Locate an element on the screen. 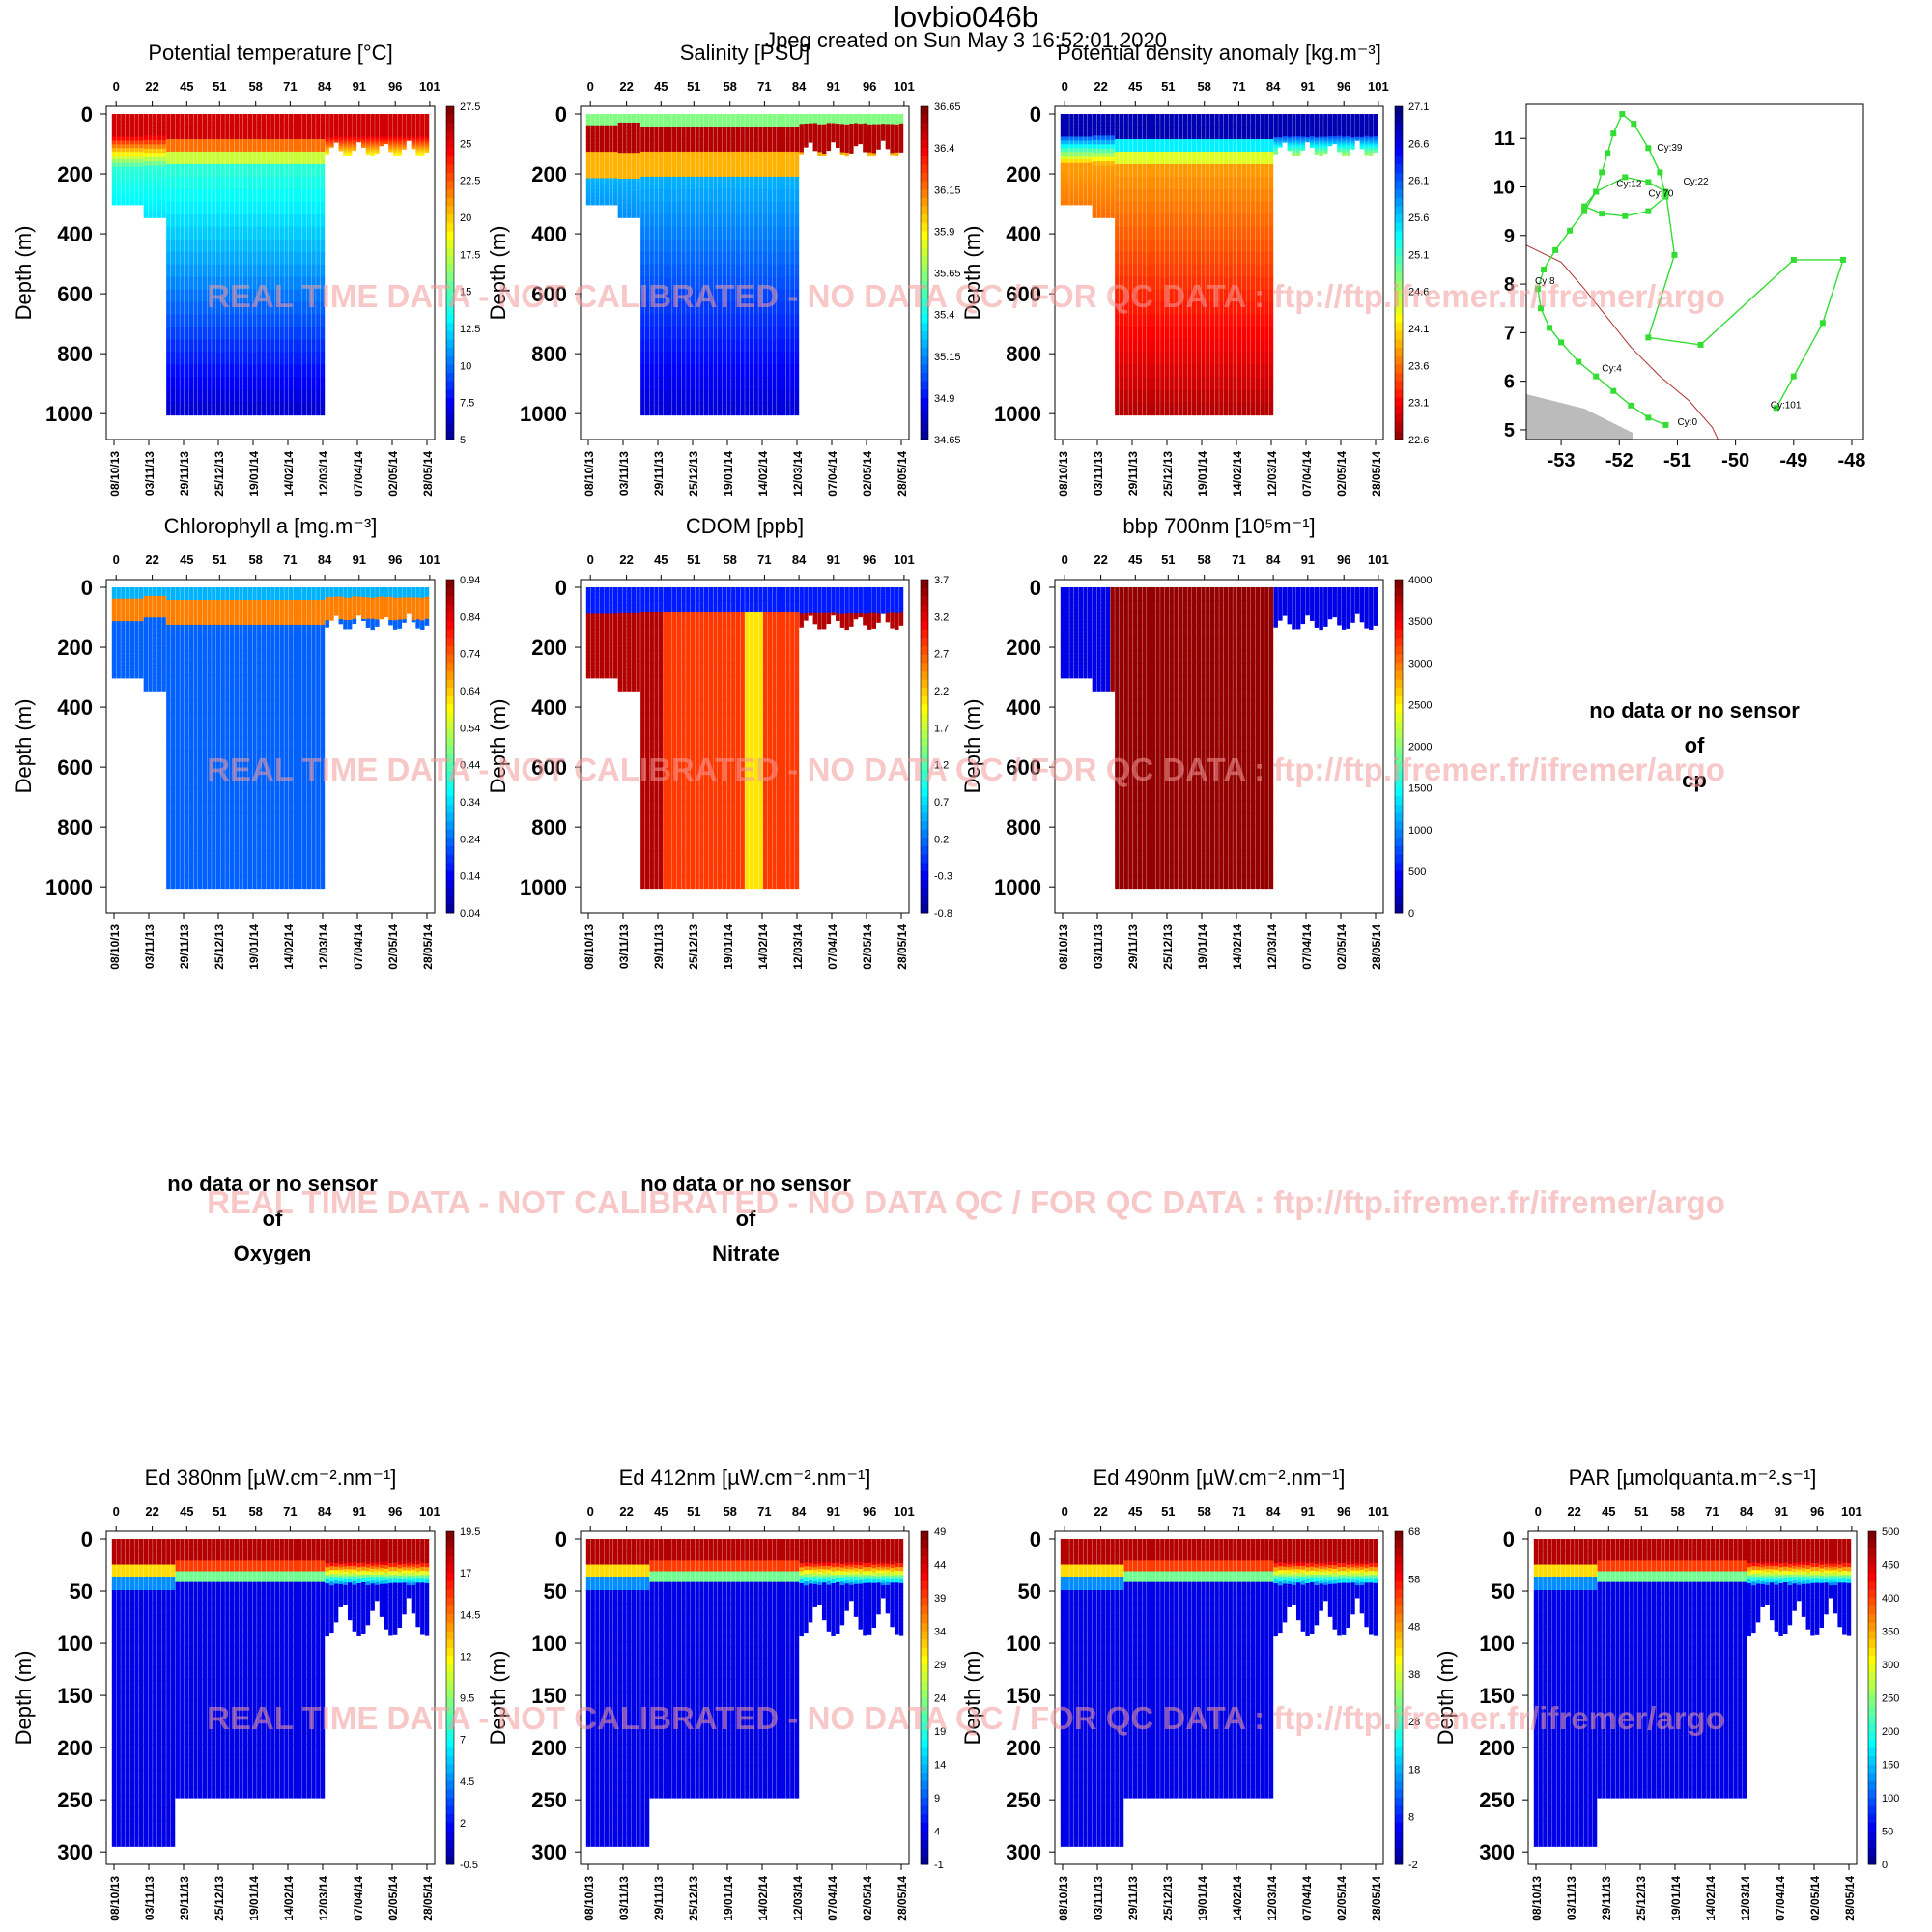 The width and height of the screenshot is (1932, 1932). date-tick-label: 25/12/13 is located at coordinates (219, 474).